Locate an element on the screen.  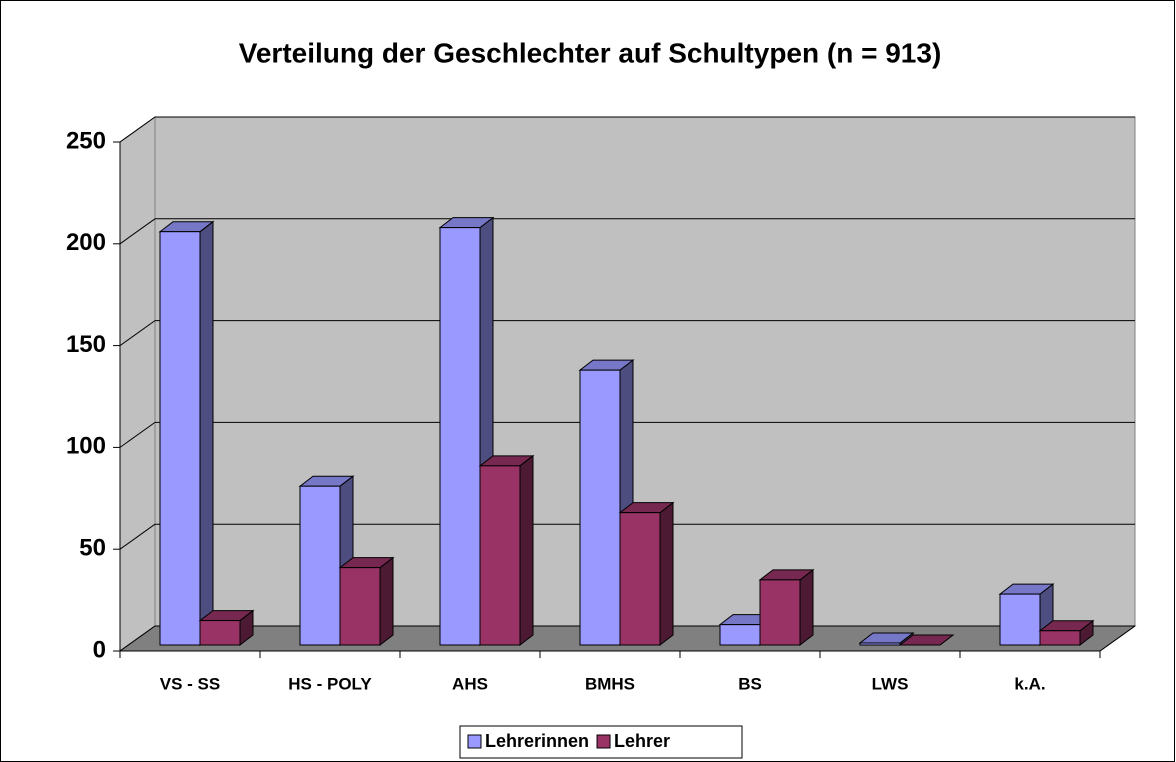
legend-label: Lehrer is located at coordinates (642, 741).